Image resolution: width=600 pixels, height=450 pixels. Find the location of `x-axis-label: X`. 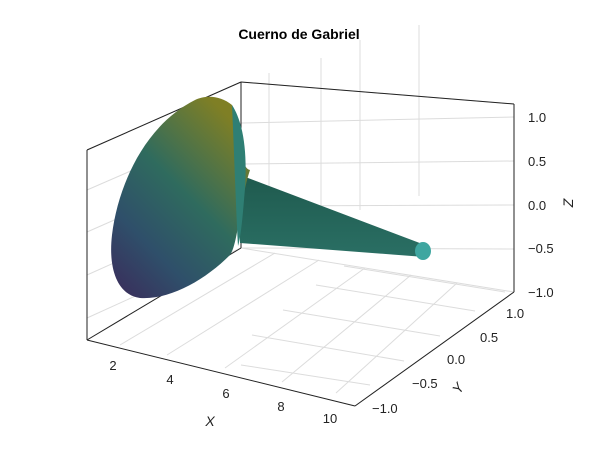

x-axis-label: X is located at coordinates (209, 421).